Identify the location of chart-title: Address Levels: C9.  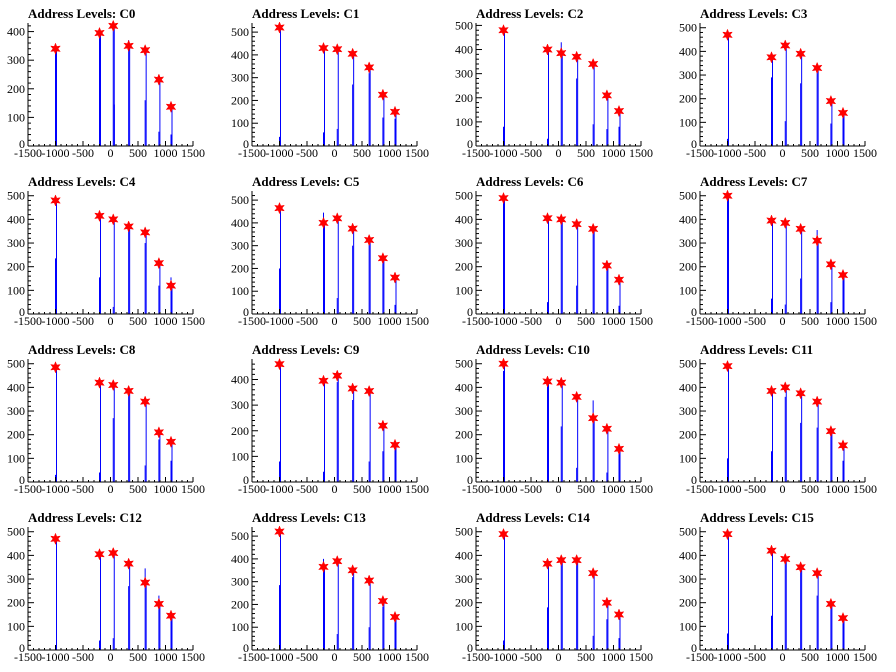
(306, 349).